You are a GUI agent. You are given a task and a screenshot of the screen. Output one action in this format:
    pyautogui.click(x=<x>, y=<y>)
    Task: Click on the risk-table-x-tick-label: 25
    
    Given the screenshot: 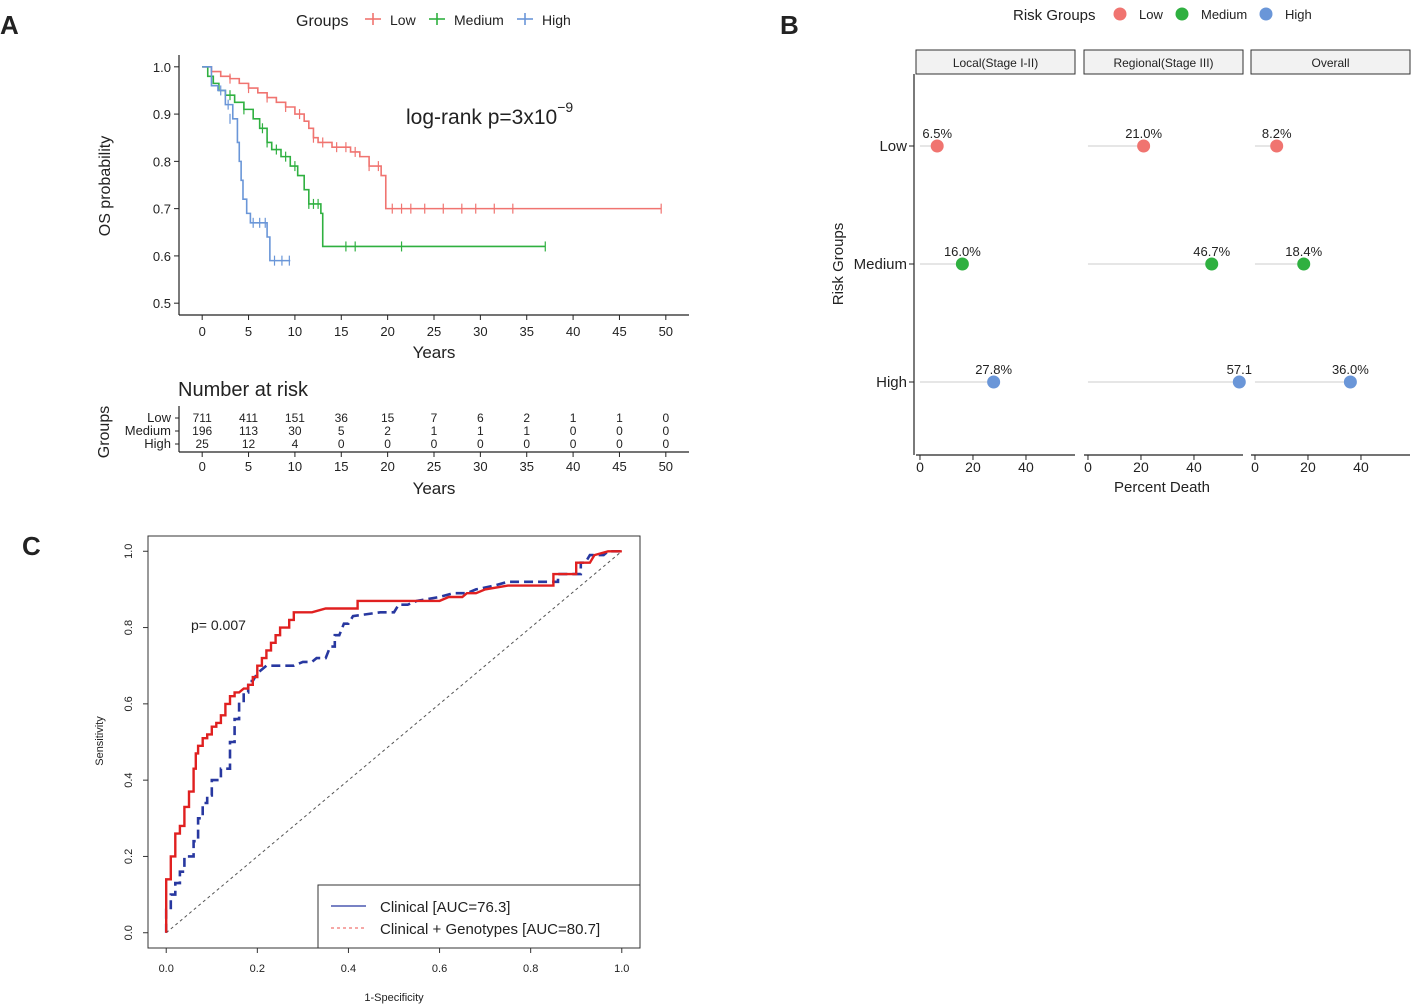 What is the action you would take?
    pyautogui.click(x=434, y=466)
    